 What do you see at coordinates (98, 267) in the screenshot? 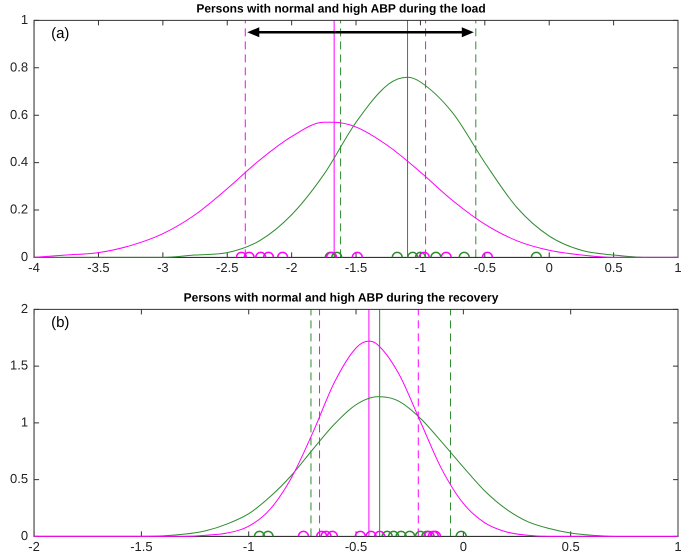
I see `x-tick-label: -3.5` at bounding box center [98, 267].